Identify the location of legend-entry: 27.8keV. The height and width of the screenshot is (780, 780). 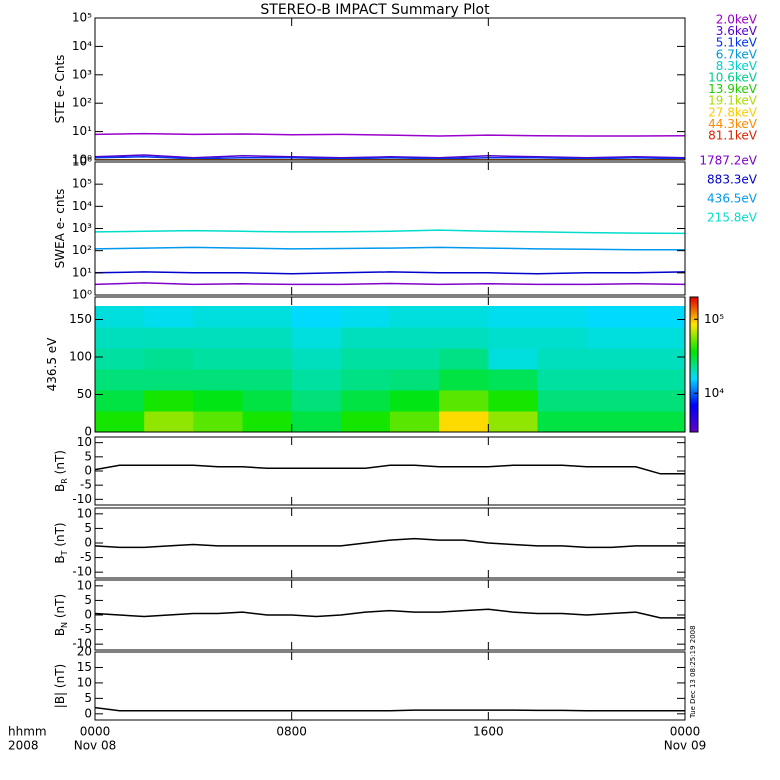
(733, 112).